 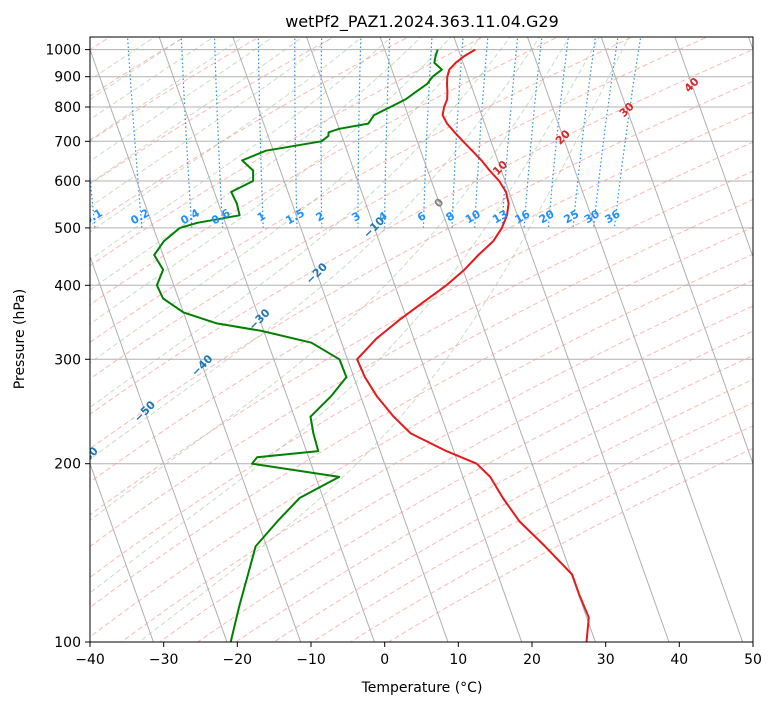 What do you see at coordinates (422, 22) in the screenshot?
I see `chart-title: wetPf2_PAZ1.2024.363.11.04.G29` at bounding box center [422, 22].